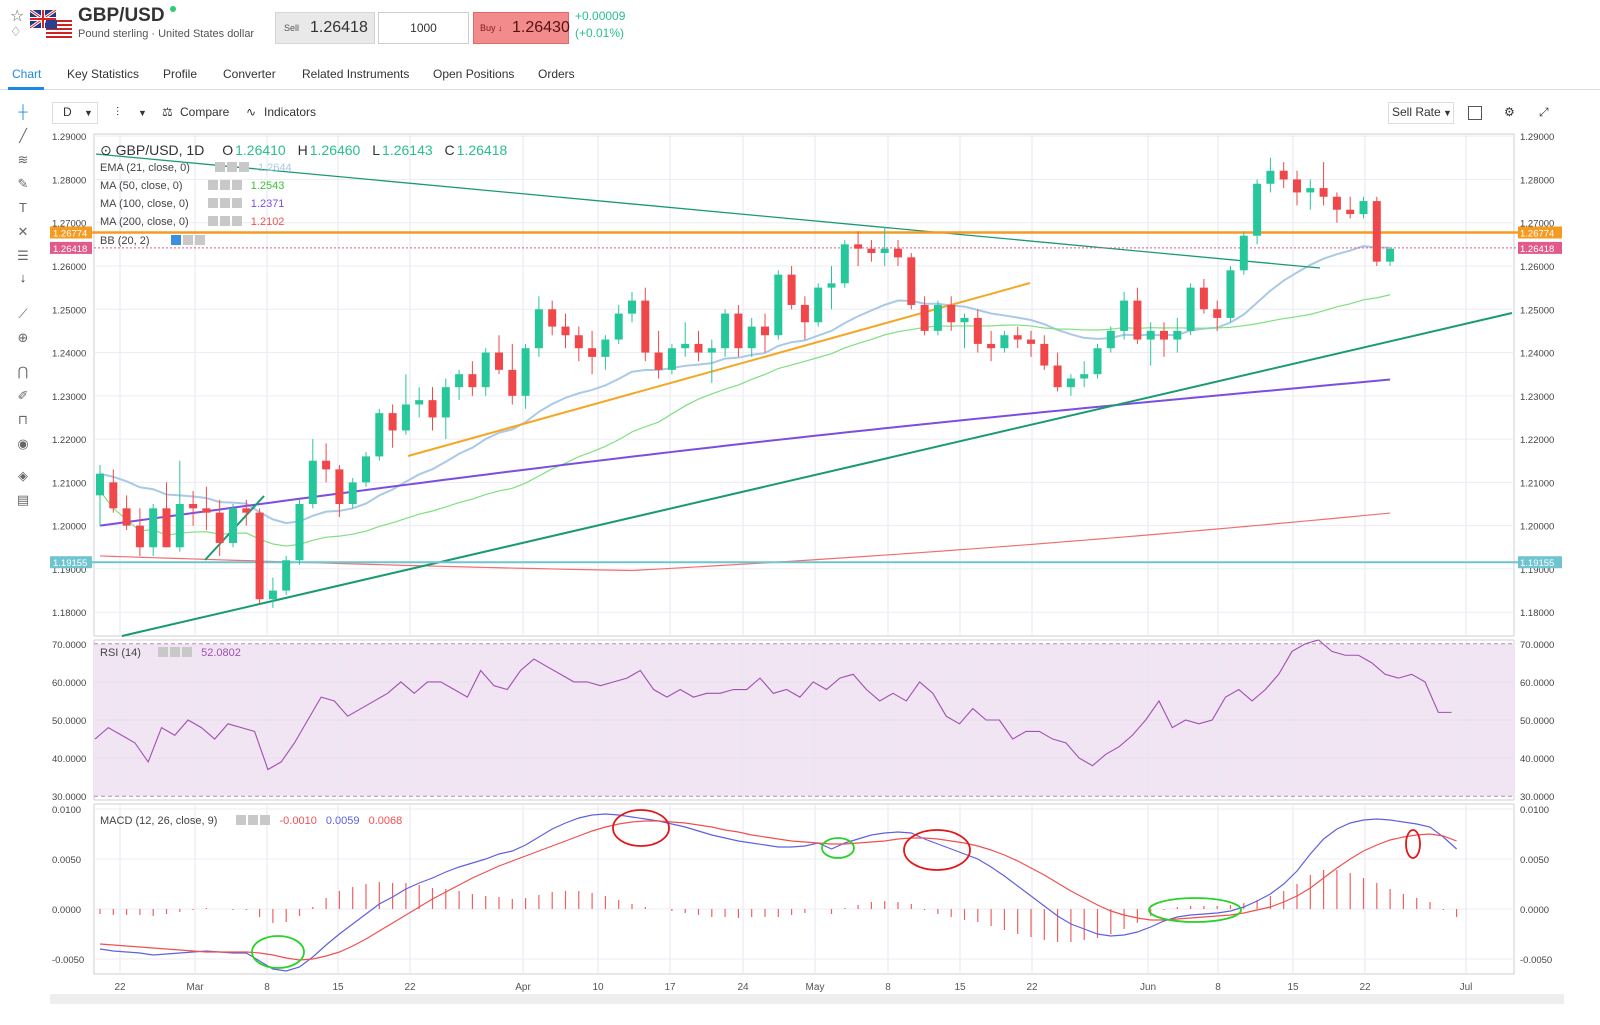  I want to click on candle-type-icon: ⫶, so click(118, 112).